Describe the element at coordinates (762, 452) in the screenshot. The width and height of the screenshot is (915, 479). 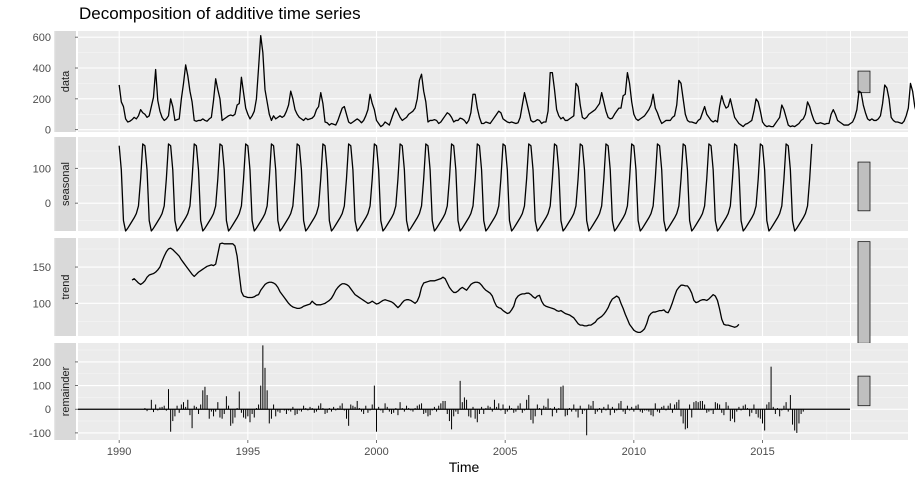
I see `x-tick-label: 2015` at that location.